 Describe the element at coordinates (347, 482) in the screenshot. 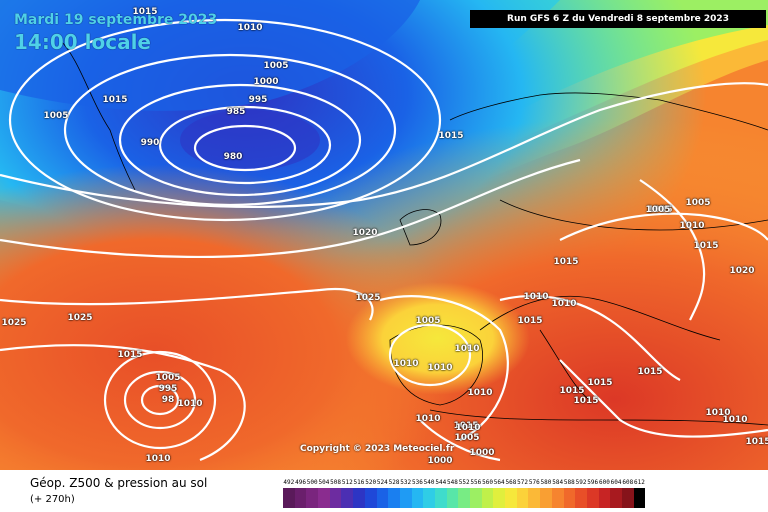

I see `scale-label: 512` at that location.